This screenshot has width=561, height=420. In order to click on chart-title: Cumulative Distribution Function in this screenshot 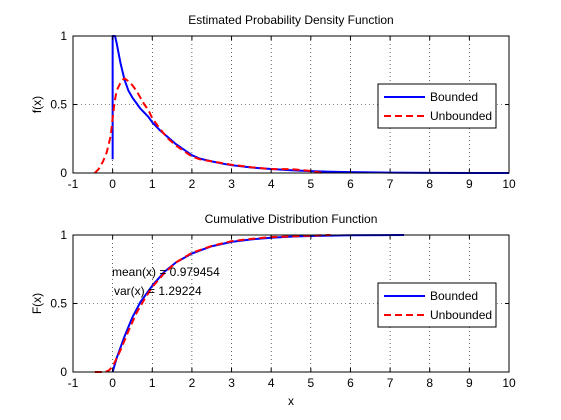, I will do `click(291, 219)`.